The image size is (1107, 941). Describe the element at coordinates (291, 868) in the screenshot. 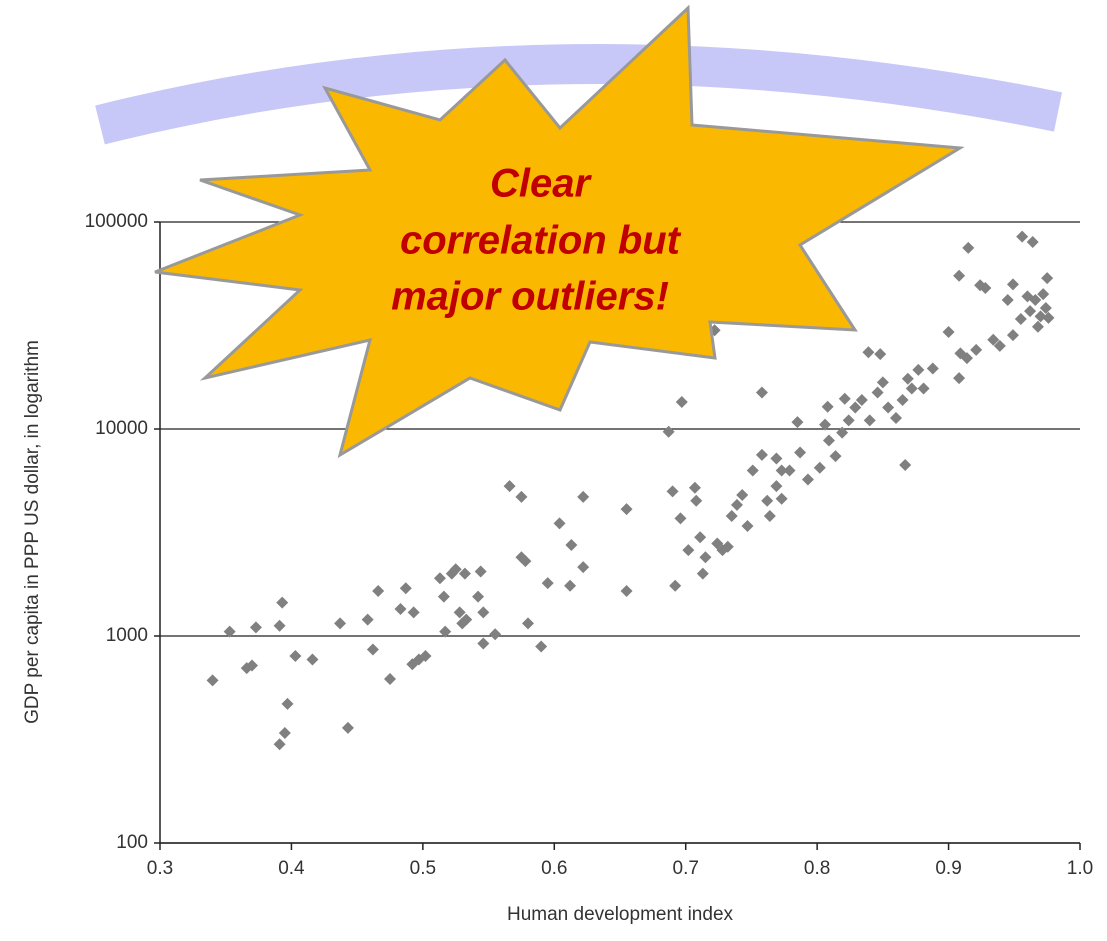

I see `x-tick-label: 0.4` at that location.